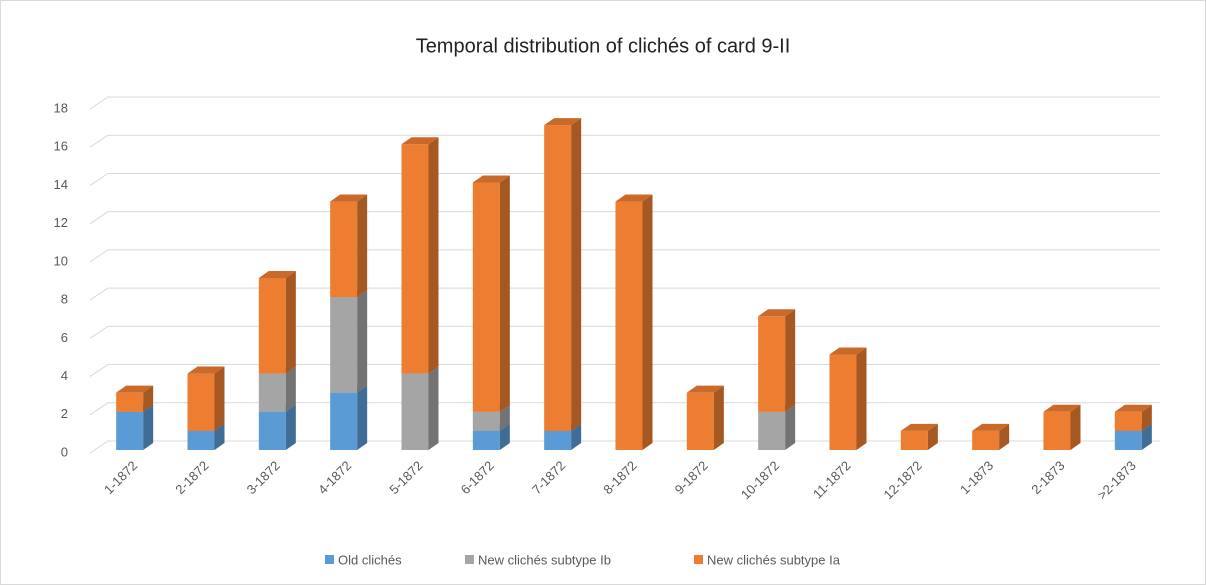 This screenshot has height=585, width=1206. What do you see at coordinates (61, 222) in the screenshot?
I see `y-tick-label: 12` at bounding box center [61, 222].